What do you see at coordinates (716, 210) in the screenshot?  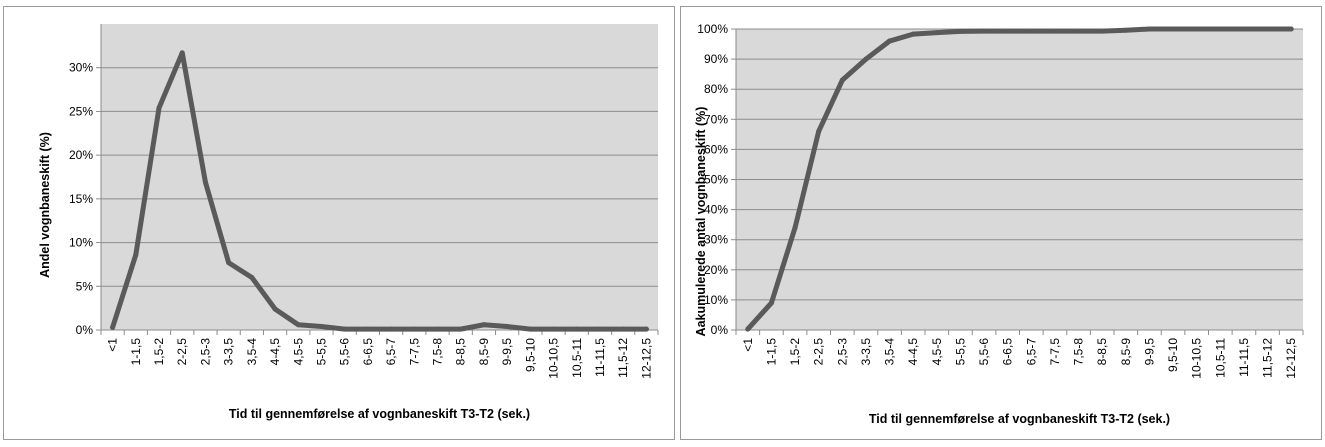 I see `y-tick-label: 40%` at bounding box center [716, 210].